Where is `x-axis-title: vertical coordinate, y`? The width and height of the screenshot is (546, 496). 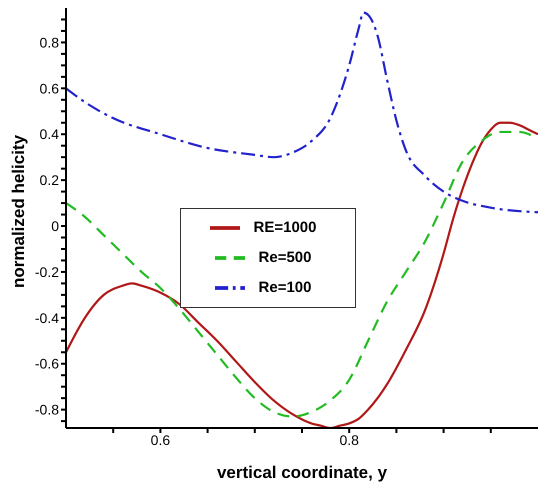
x-axis-title: vertical coordinate, y is located at coordinates (302, 472).